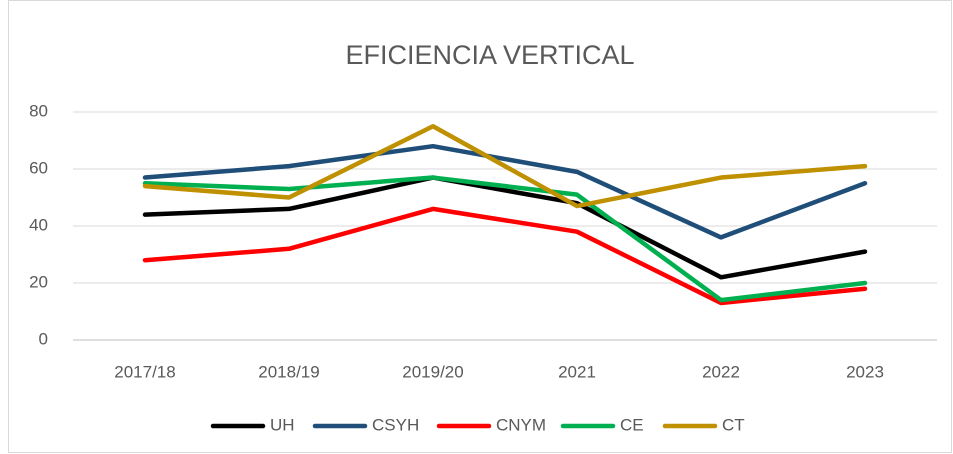 This screenshot has width=953, height=454. What do you see at coordinates (288, 371) in the screenshot?
I see `x-tick-label: 2018/19` at bounding box center [288, 371].